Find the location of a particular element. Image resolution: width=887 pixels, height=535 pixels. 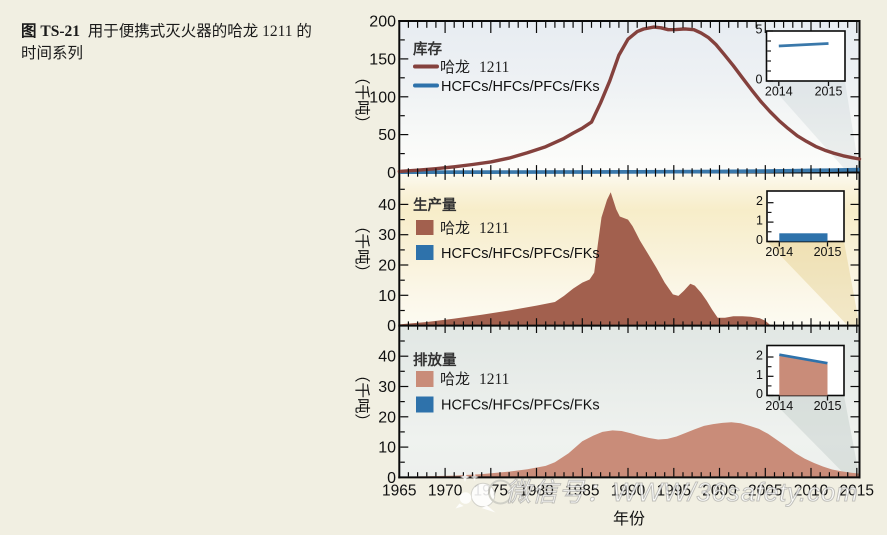

svg-text: 150 is located at coordinates (382, 59).